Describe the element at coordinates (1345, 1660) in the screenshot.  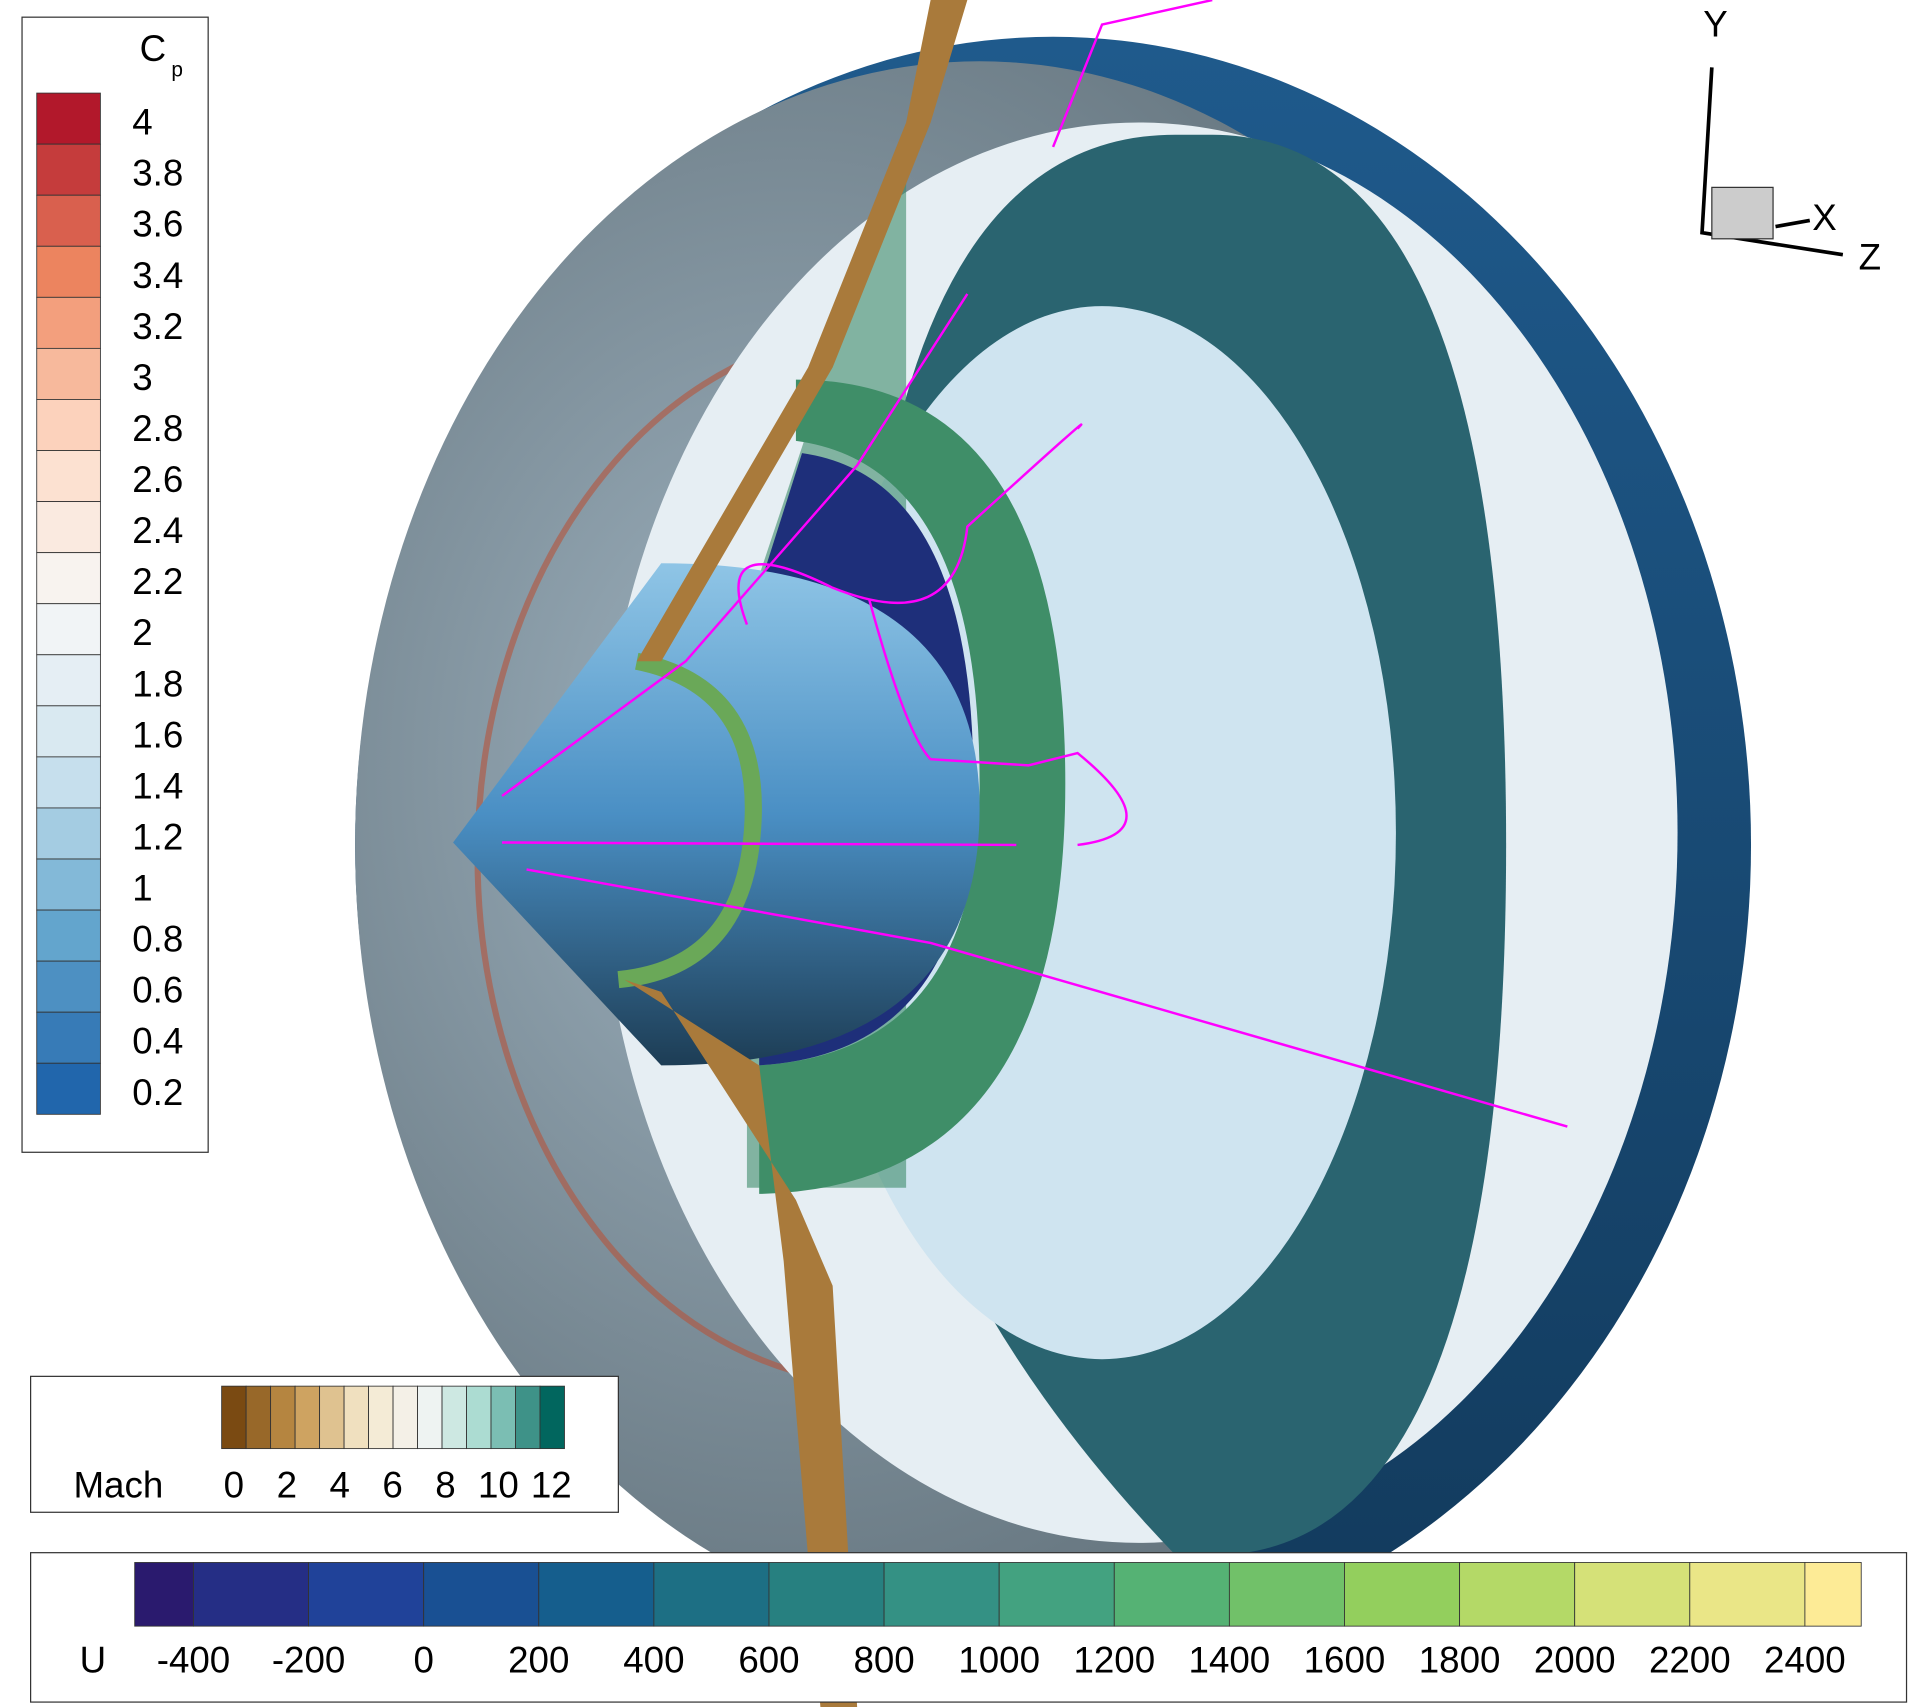
I see `legend-label: 1600` at that location.